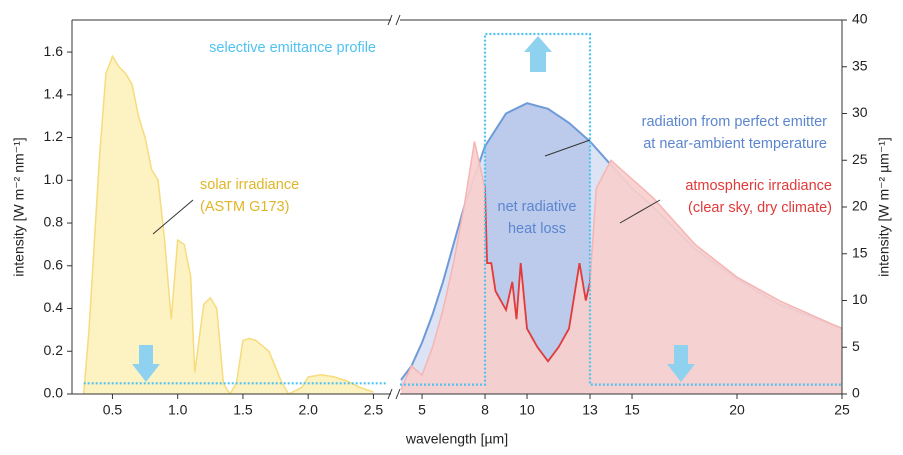 Image resolution: width=903 pixels, height=455 pixels. I want to click on y-tick-label: 1.4, so click(54, 94).